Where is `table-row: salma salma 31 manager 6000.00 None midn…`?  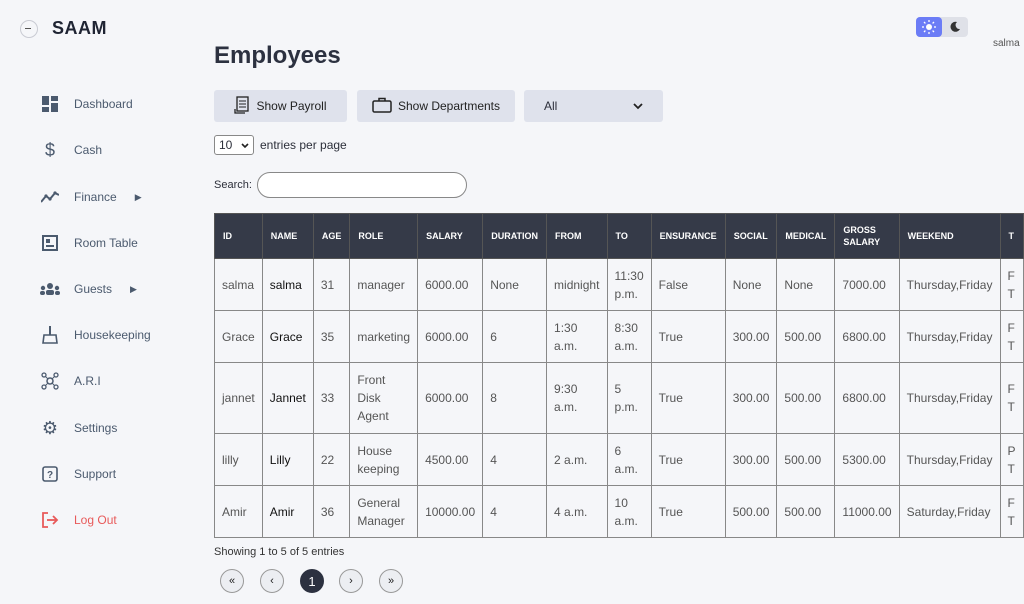 table-row: salma salma 31 manager 6000.00 None midn… is located at coordinates (619, 284).